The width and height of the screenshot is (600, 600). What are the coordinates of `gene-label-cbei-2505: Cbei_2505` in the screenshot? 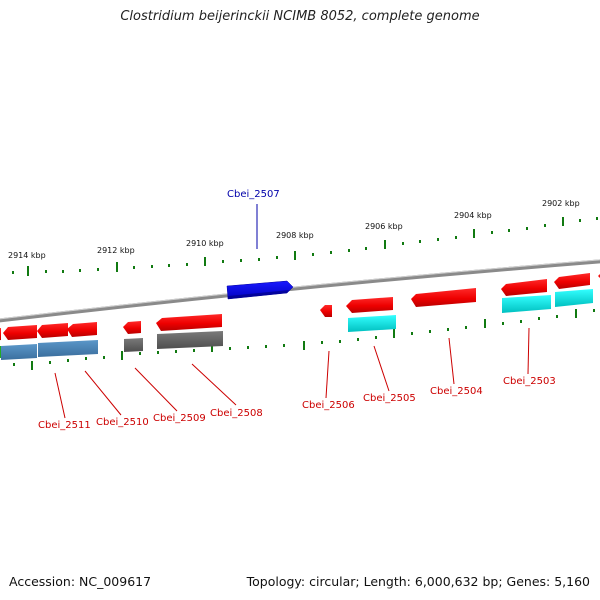 It's located at (389, 398).